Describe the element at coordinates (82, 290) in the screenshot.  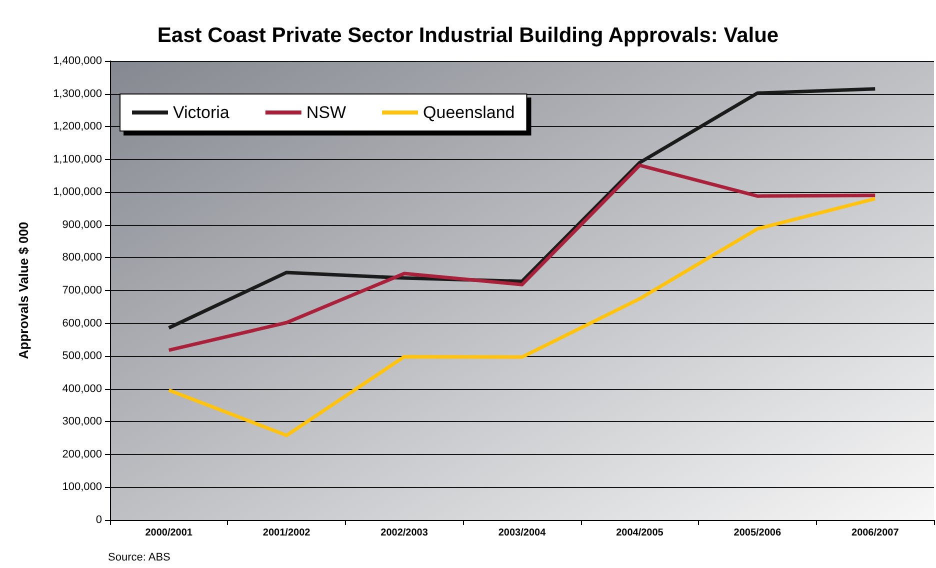
I see `y-tick-label: 700,000` at that location.